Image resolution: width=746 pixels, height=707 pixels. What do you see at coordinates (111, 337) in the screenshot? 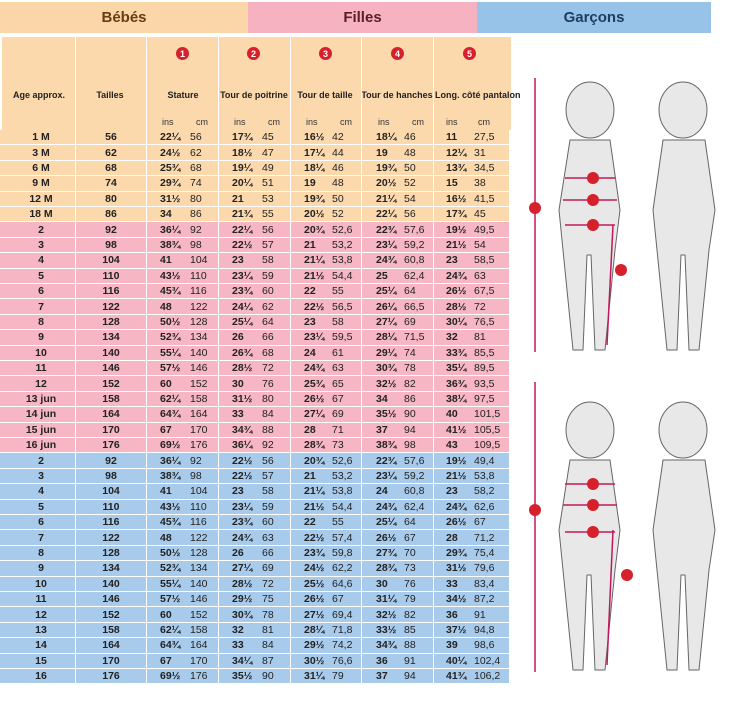
I see `table-cell: 134` at bounding box center [111, 337].